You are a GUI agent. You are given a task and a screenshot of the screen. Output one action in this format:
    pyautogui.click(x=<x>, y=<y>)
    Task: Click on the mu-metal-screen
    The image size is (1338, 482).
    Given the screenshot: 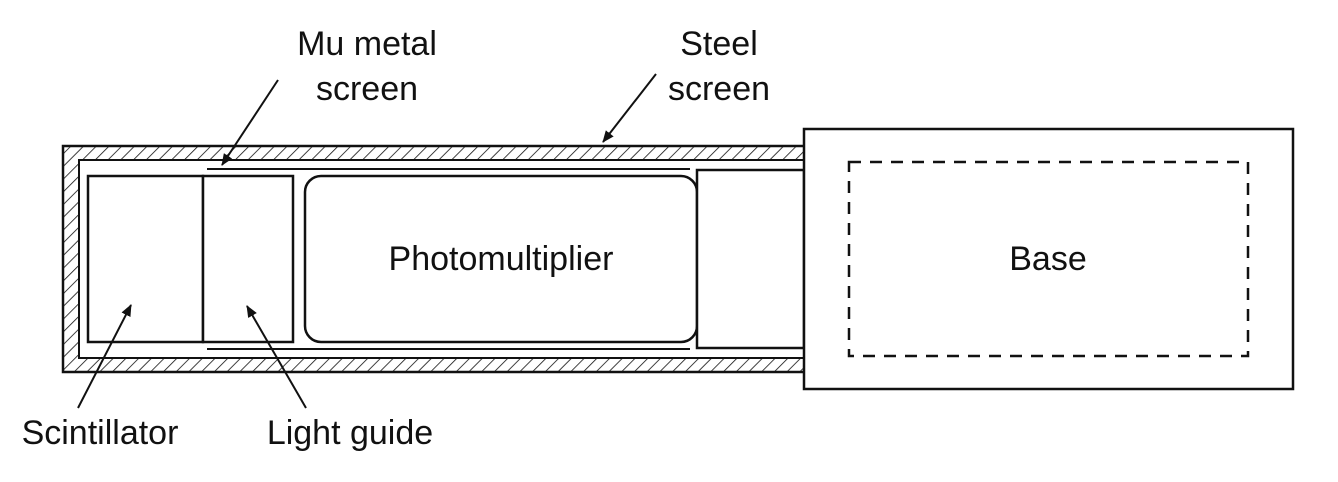 What is the action you would take?
    pyautogui.click(x=448, y=259)
    